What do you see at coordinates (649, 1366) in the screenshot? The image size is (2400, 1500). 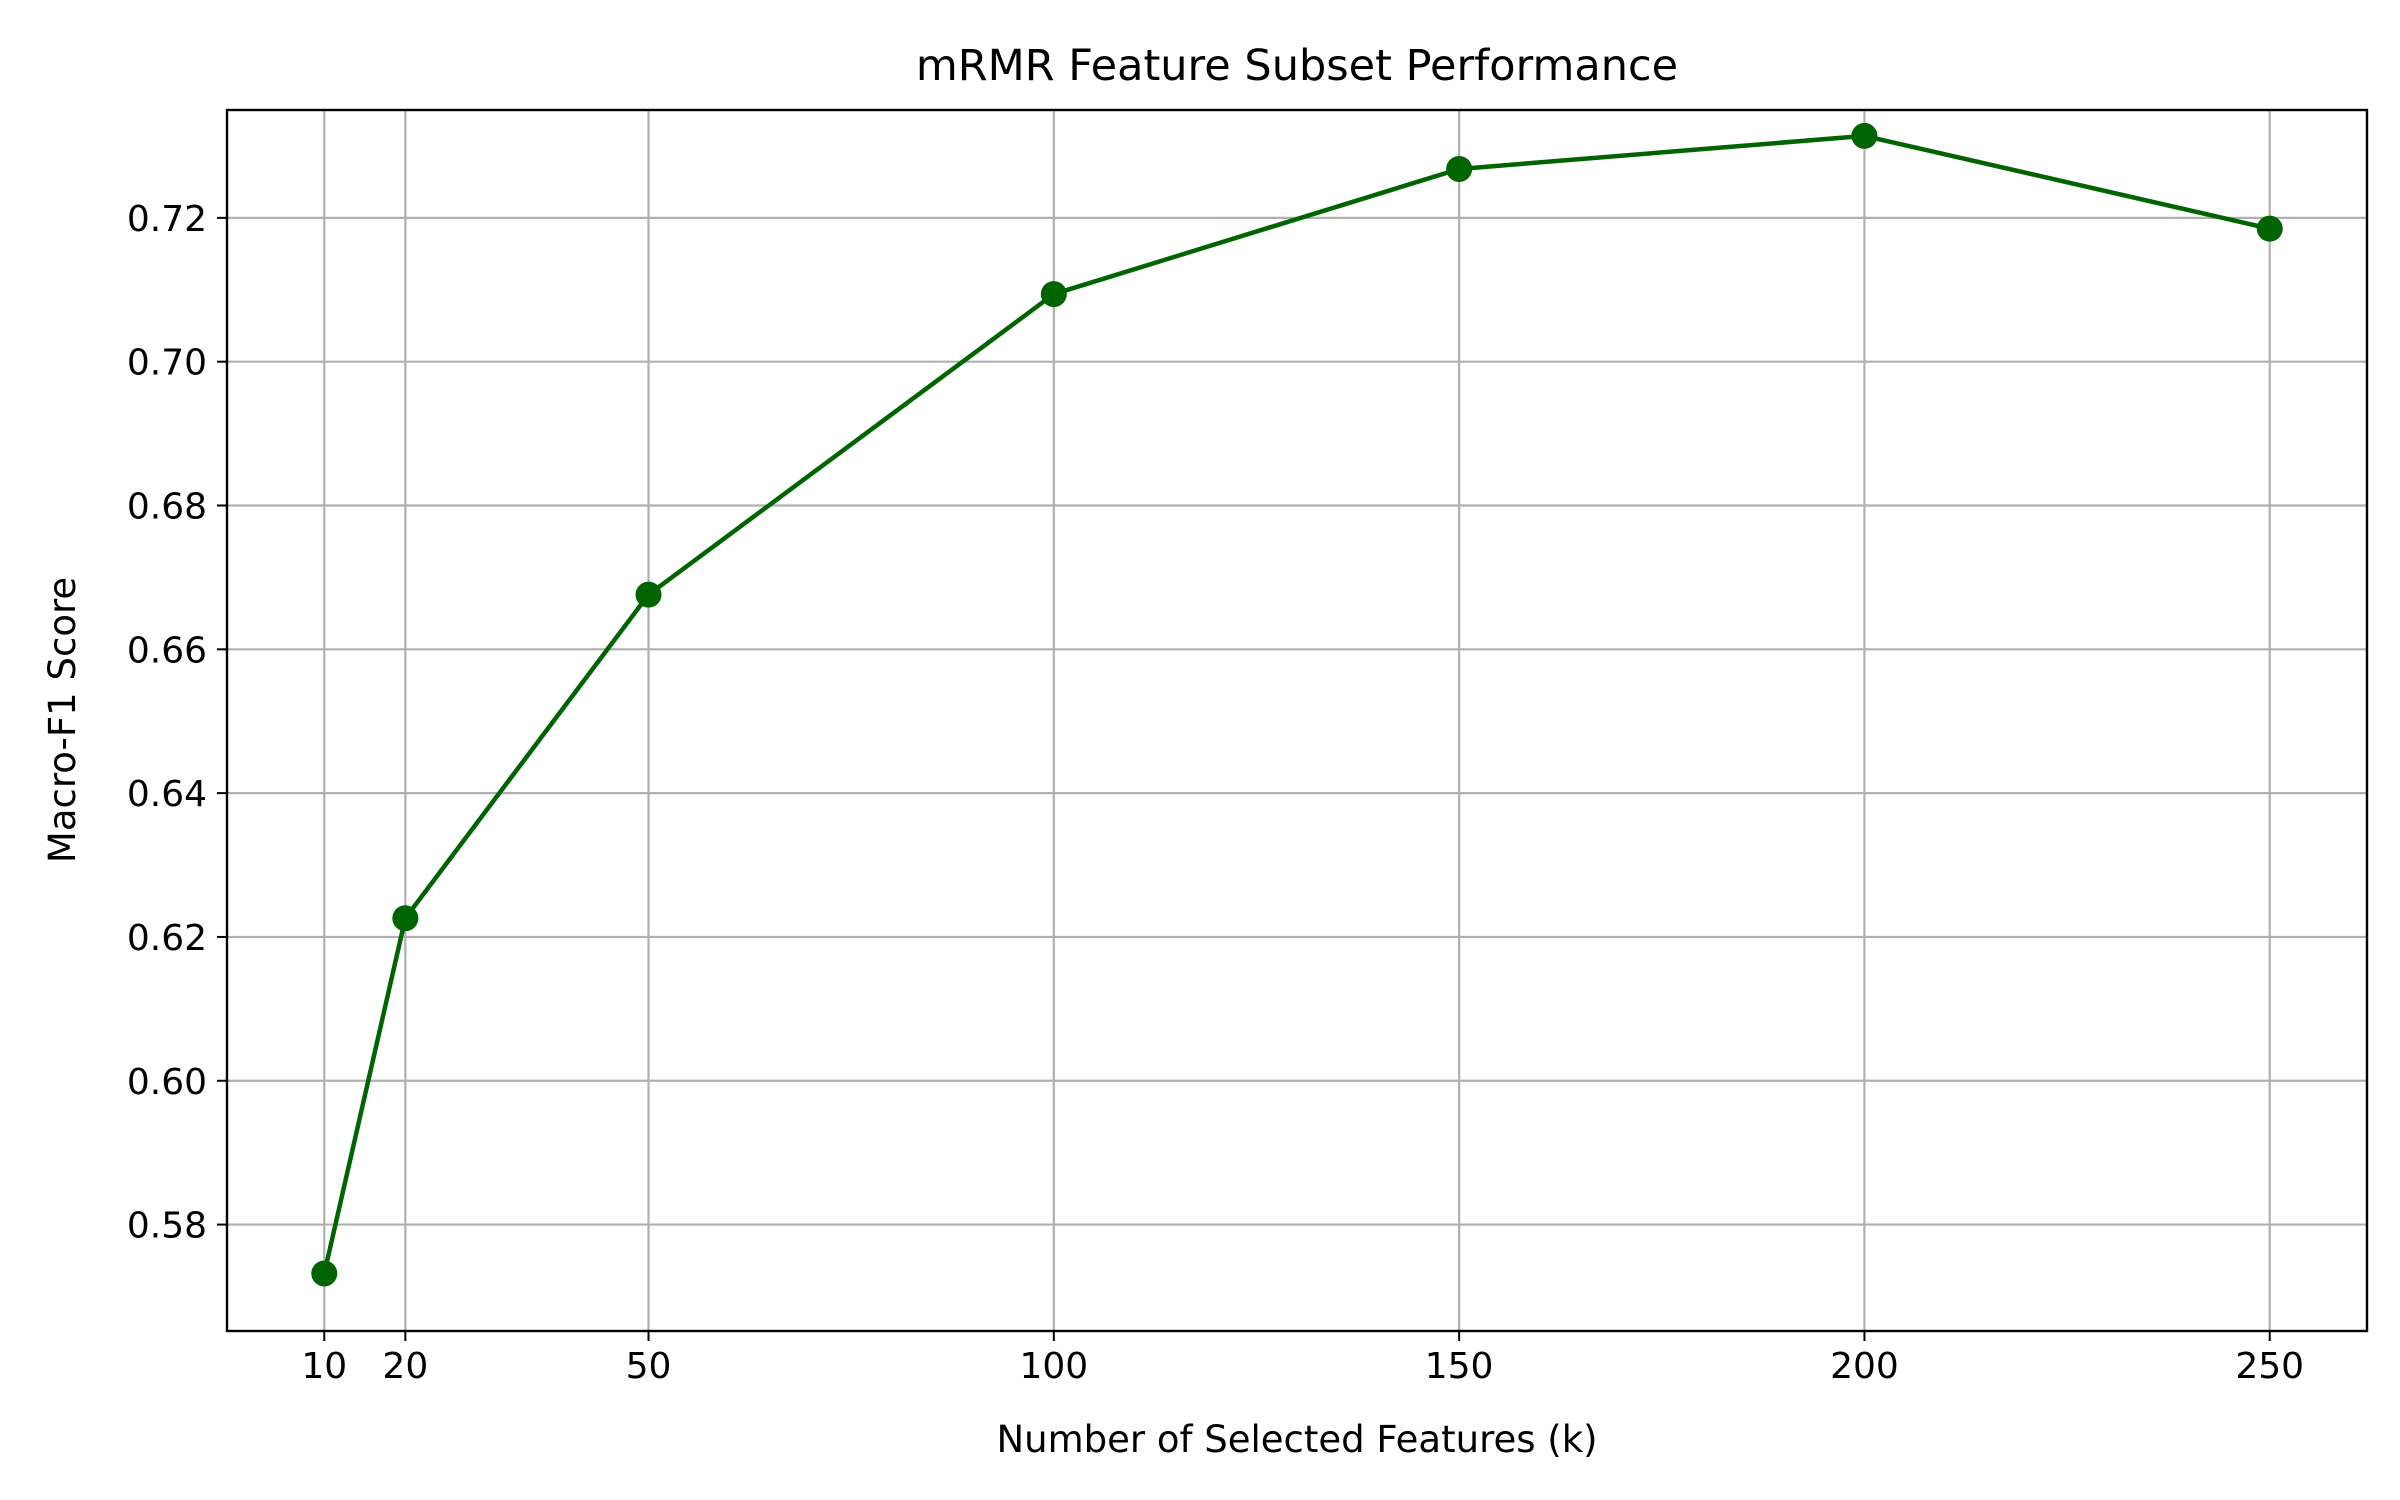 I see `x-tick-label: 50` at bounding box center [649, 1366].